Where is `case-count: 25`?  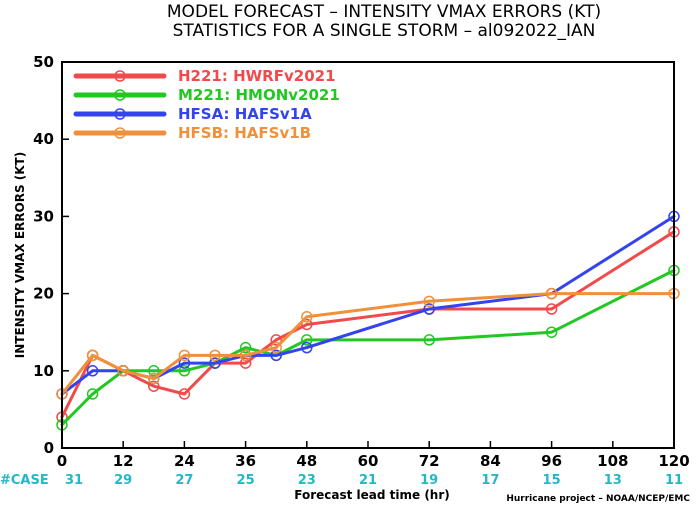
case-count: 25 is located at coordinates (246, 480).